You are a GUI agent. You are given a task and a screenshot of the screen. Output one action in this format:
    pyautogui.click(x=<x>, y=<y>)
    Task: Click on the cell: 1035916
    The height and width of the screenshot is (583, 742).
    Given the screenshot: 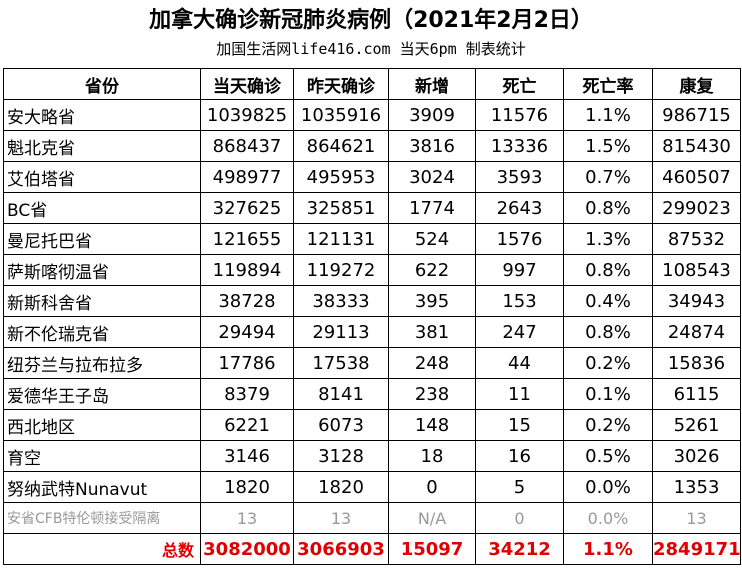 What is the action you would take?
    pyautogui.click(x=341, y=115)
    